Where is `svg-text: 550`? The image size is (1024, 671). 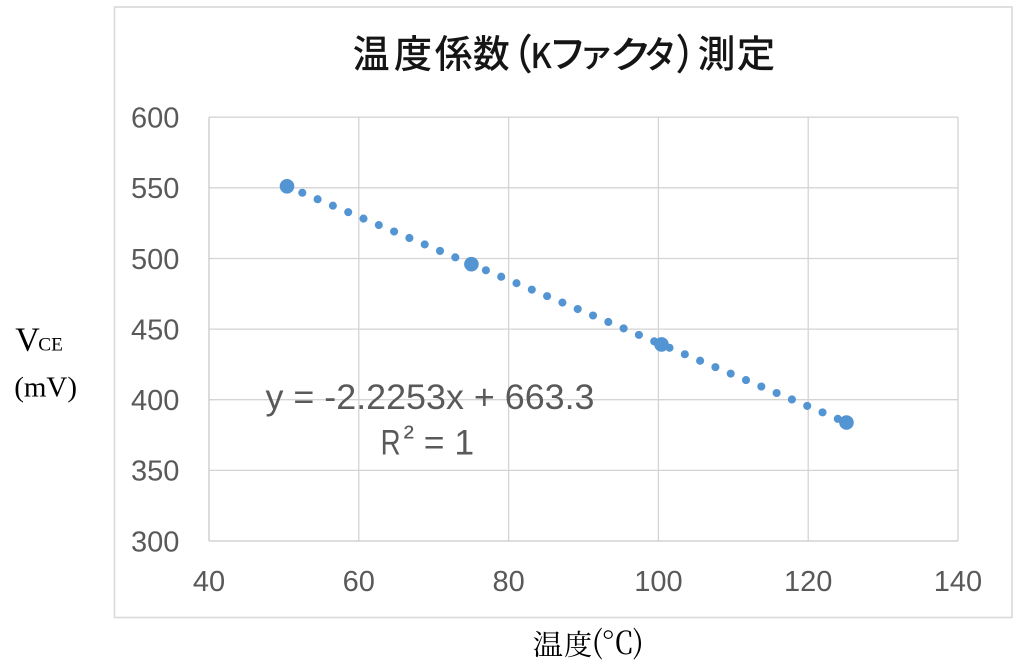 svg-text: 550 is located at coordinates (155, 189).